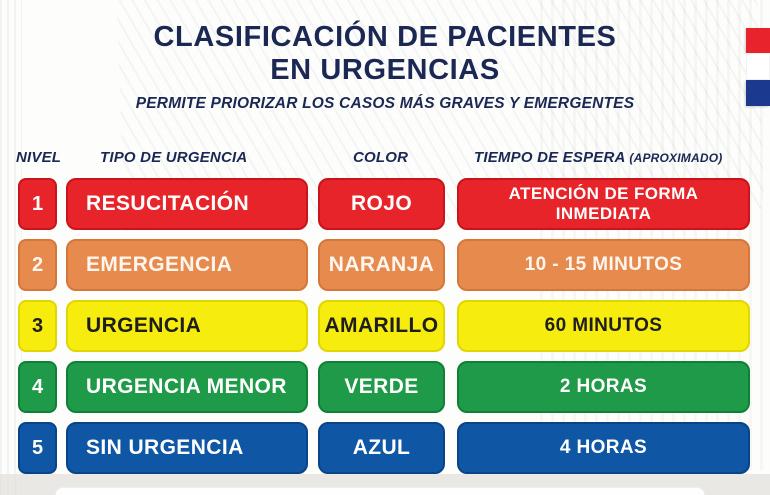 The image size is (770, 495). I want to click on urgency-type-cell: RESUCITACIÓN, so click(187, 204).